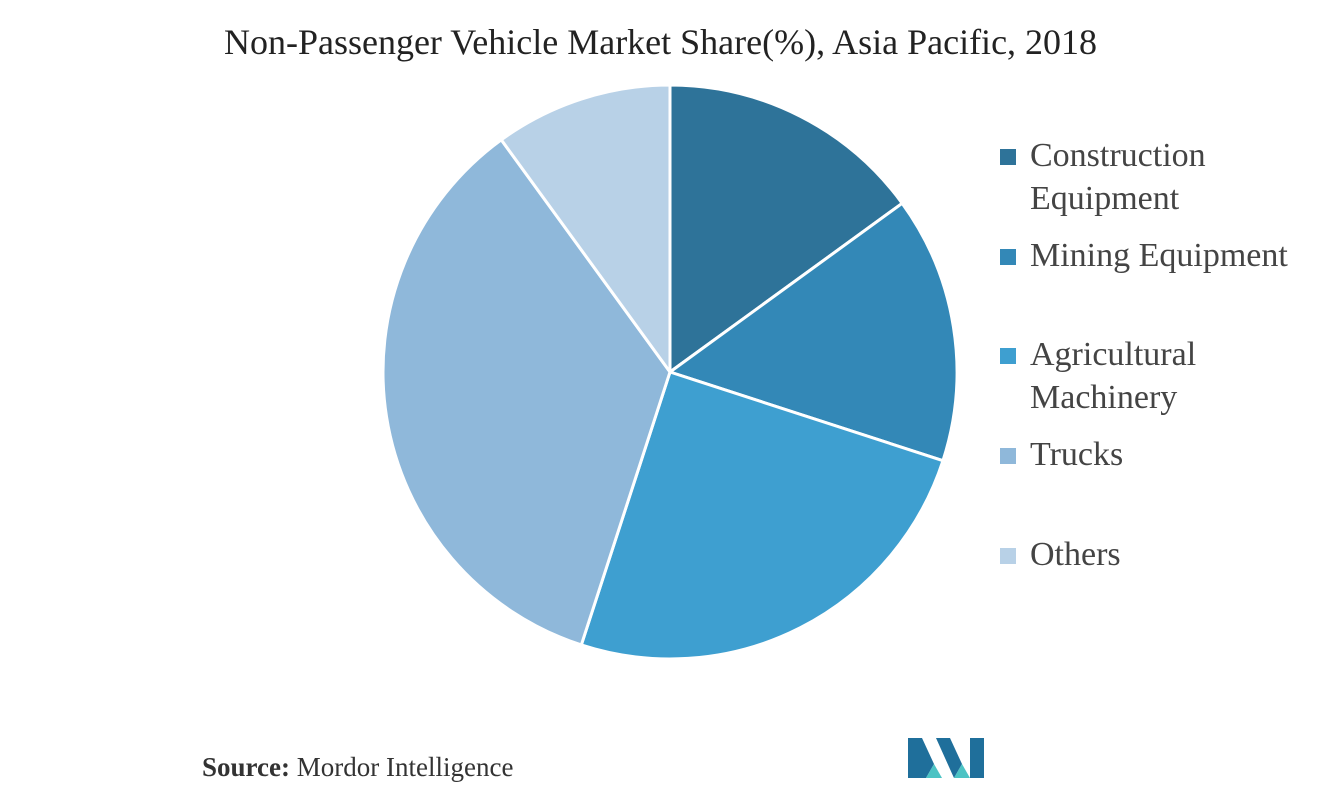  What do you see at coordinates (1077, 454) in the screenshot?
I see `legend-label: Trucks` at bounding box center [1077, 454].